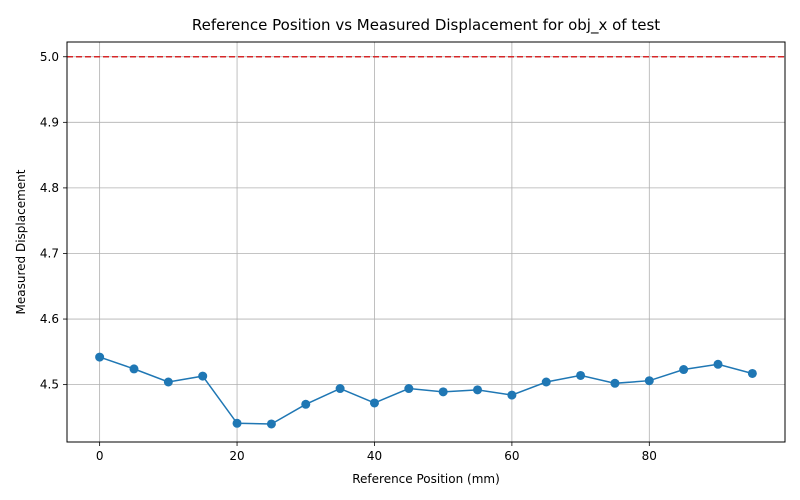  Describe the element at coordinates (49, 319) in the screenshot. I see `y-tick-label: 4.6` at that location.